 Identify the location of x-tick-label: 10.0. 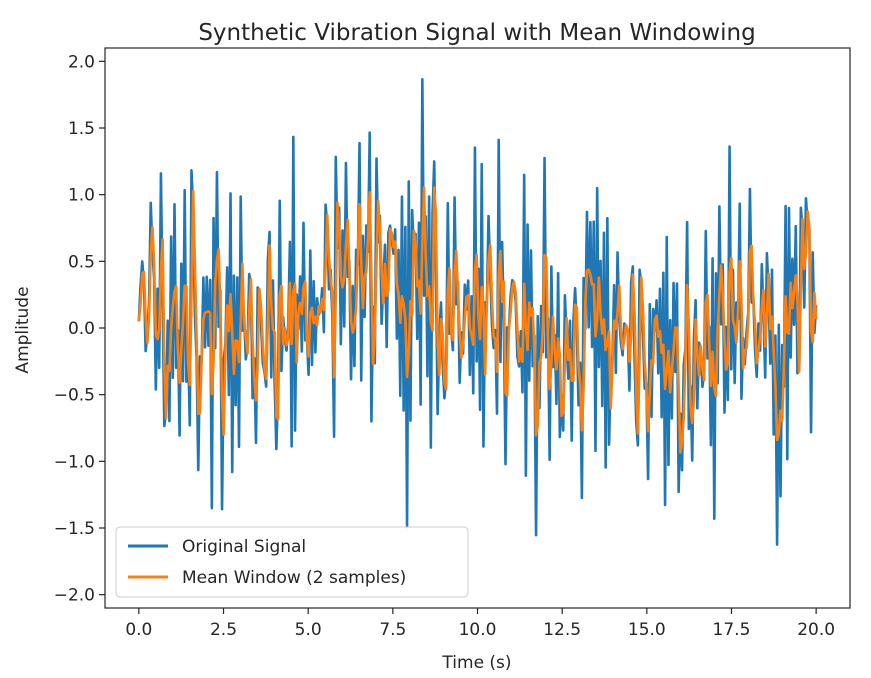
(478, 630).